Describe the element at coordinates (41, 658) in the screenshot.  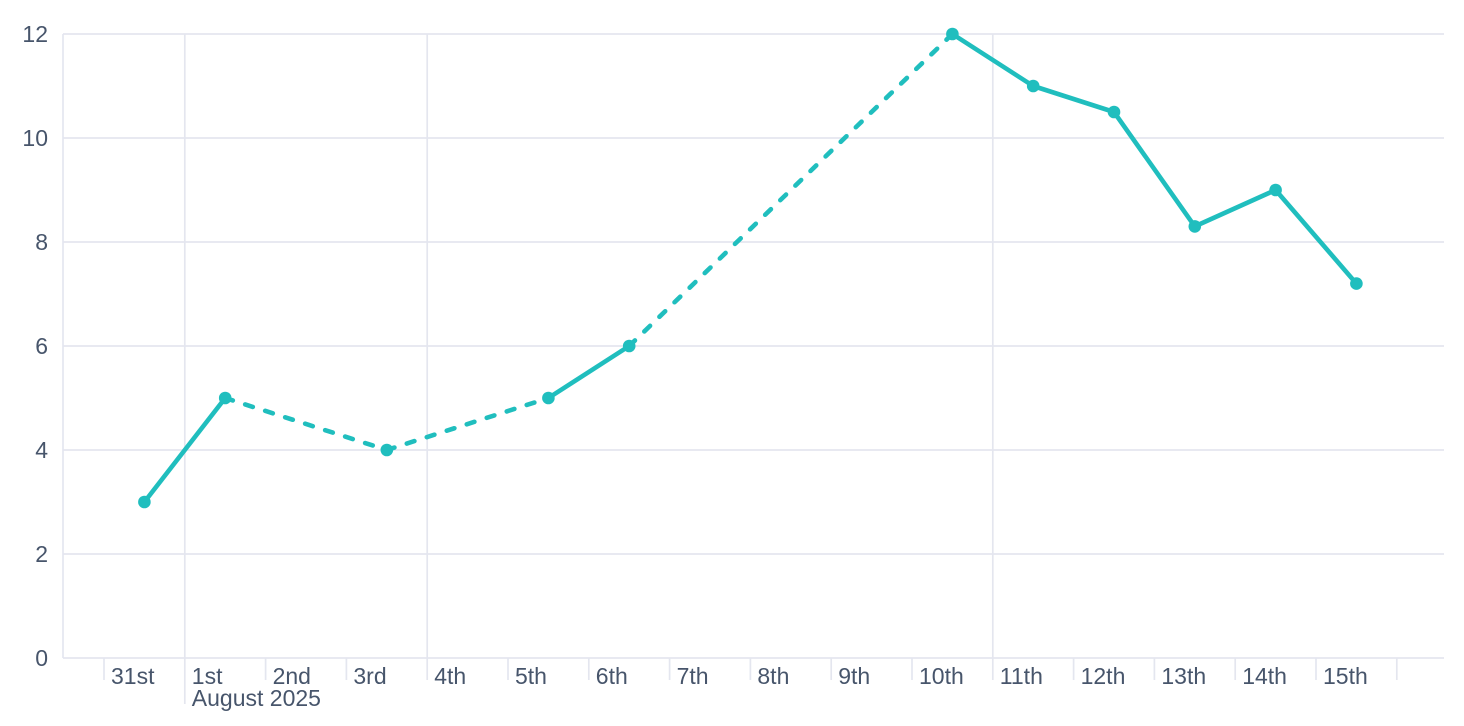
I see `y-tick-label: 0` at that location.